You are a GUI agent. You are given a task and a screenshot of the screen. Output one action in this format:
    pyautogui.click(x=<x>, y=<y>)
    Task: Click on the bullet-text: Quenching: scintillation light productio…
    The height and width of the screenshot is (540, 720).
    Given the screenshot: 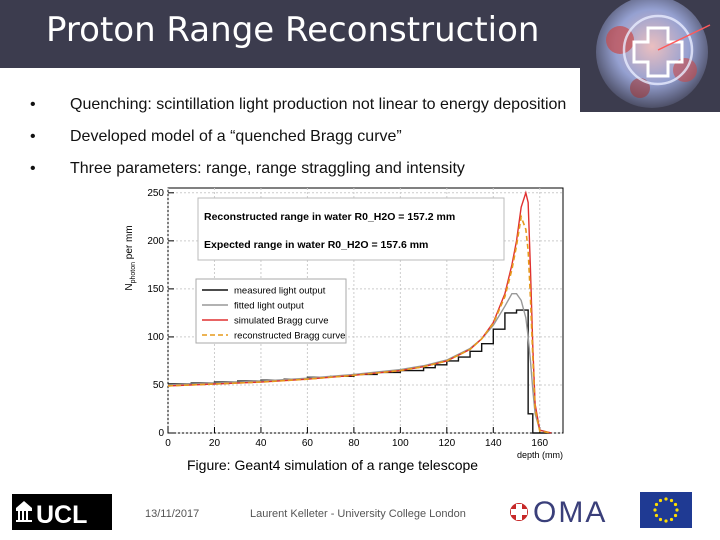 What is the action you would take?
    pyautogui.click(x=318, y=104)
    